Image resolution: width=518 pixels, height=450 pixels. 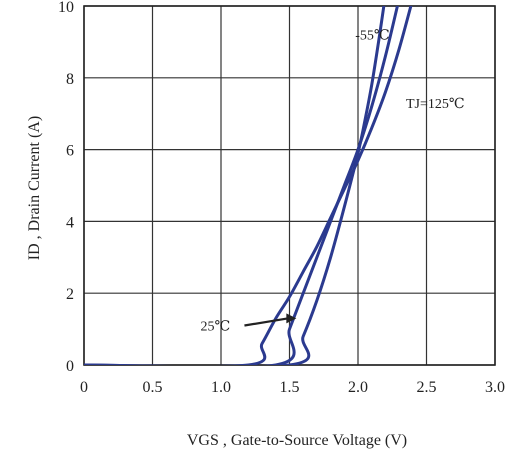 What do you see at coordinates (297, 440) in the screenshot?
I see `x-axis-label: VGS , Gate-to-Source Voltage (V)` at bounding box center [297, 440].